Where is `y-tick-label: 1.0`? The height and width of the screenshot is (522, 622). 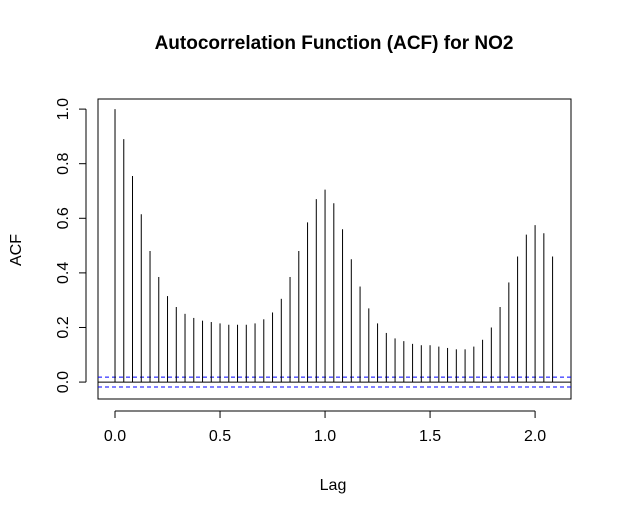 y-tick-label: 1.0 is located at coordinates (63, 109).